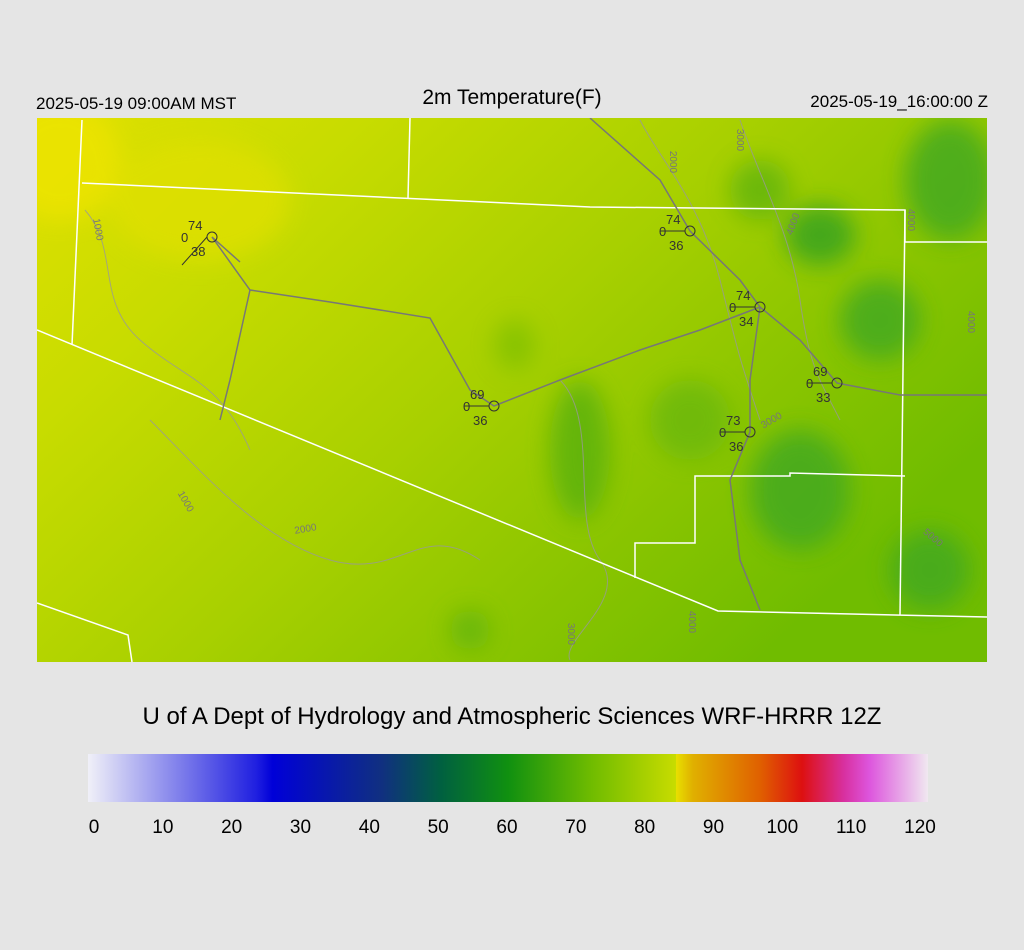 This screenshot has height=950, width=1024. What do you see at coordinates (823, 397) in the screenshot?
I see `station-dewpoint: 33` at bounding box center [823, 397].